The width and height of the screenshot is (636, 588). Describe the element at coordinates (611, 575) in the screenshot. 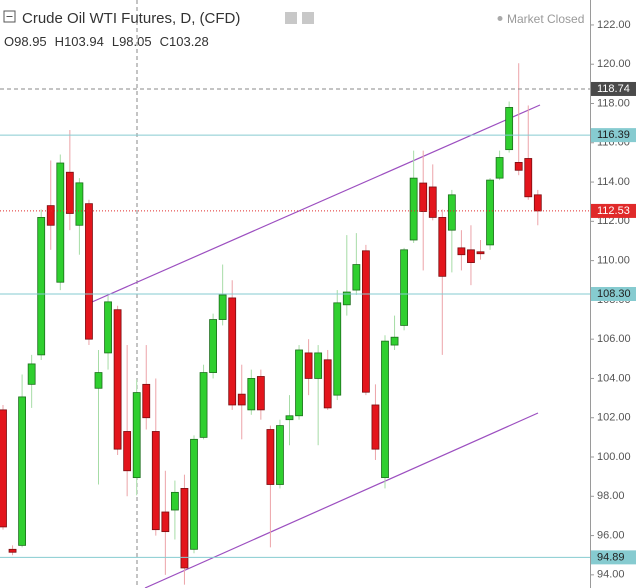

I see `y-tick-label: 94.00` at that location.